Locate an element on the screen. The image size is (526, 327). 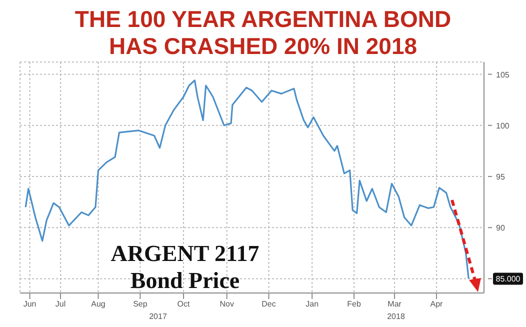
x-tick-label: Jan is located at coordinates (312, 304).